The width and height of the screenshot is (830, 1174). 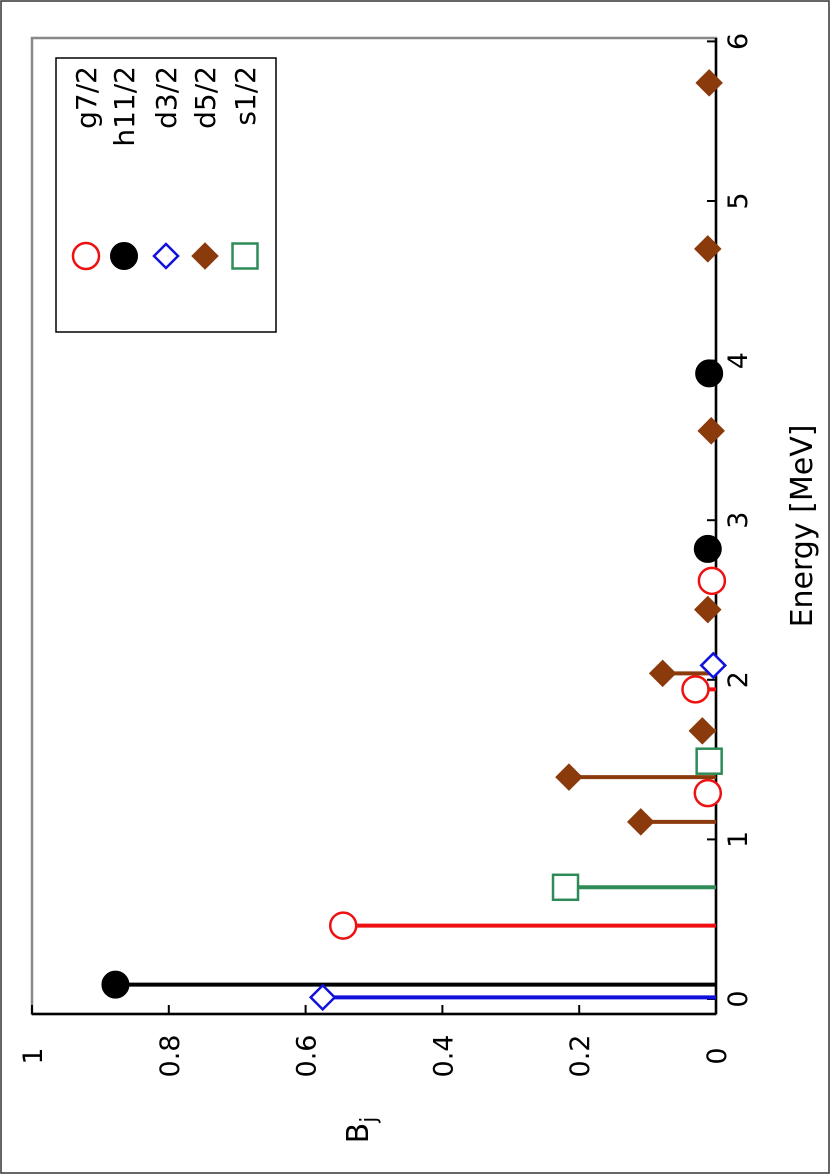 I want to click on legend-label: s1/2, so click(x=245, y=96).